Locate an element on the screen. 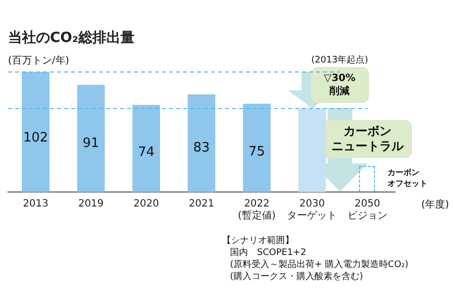  x-tick-label: 2030 ターゲット is located at coordinates (312, 210).